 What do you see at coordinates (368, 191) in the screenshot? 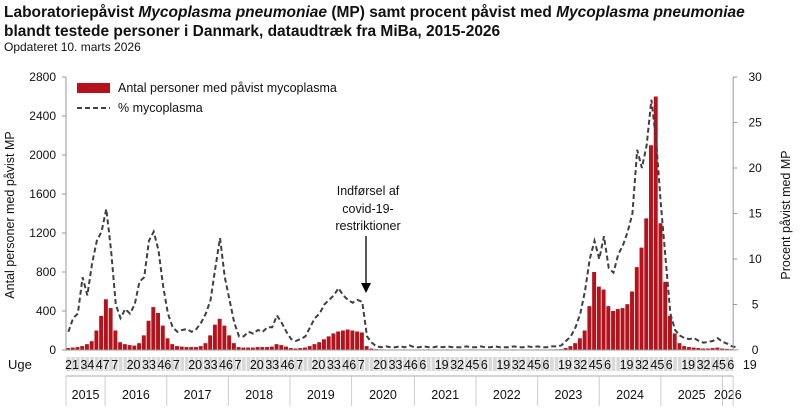
I see `annotation-line: Indførsel af` at bounding box center [368, 191].